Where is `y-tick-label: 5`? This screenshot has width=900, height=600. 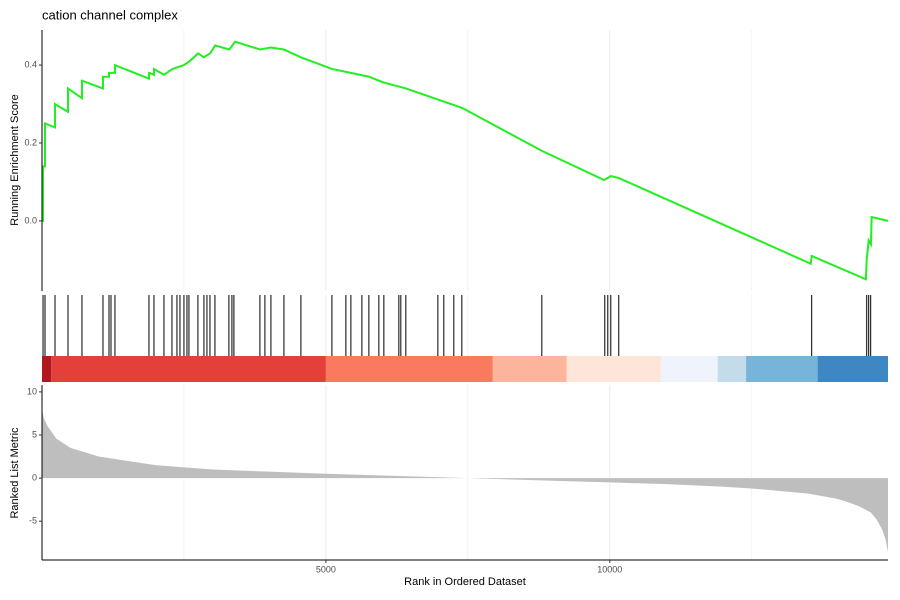 y-tick-label: 5 is located at coordinates (34, 434).